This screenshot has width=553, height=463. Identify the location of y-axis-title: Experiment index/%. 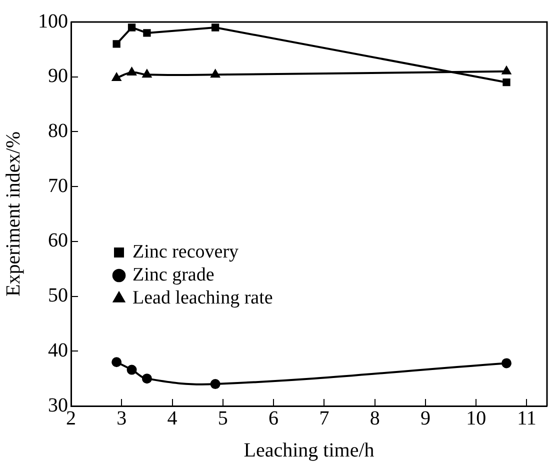
(13, 214).